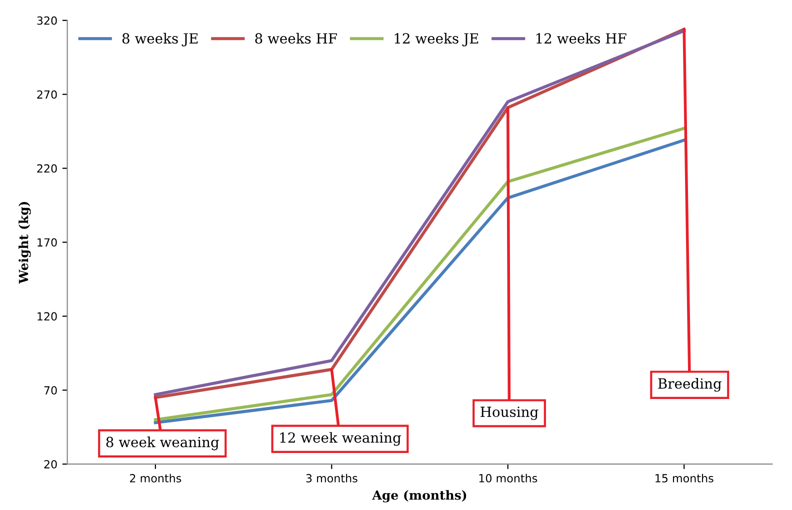 The image size is (792, 510). I want to click on x-tick-label: 2 months, so click(156, 478).